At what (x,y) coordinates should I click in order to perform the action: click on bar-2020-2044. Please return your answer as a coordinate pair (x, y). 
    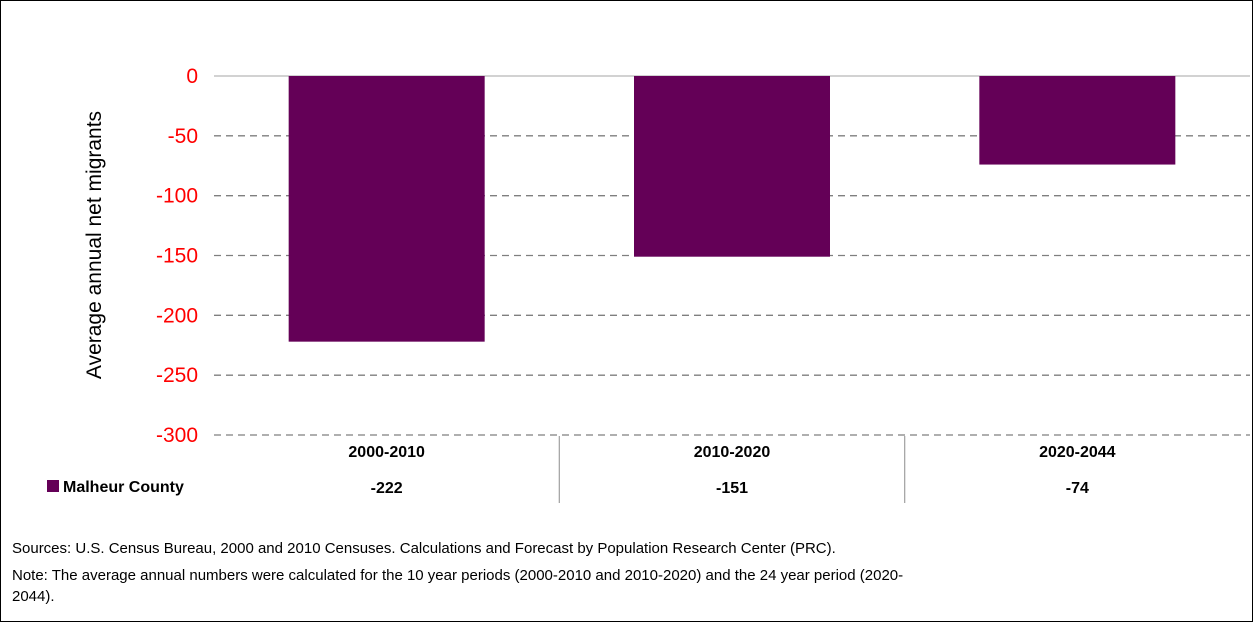
    Looking at the image, I should click on (1077, 120).